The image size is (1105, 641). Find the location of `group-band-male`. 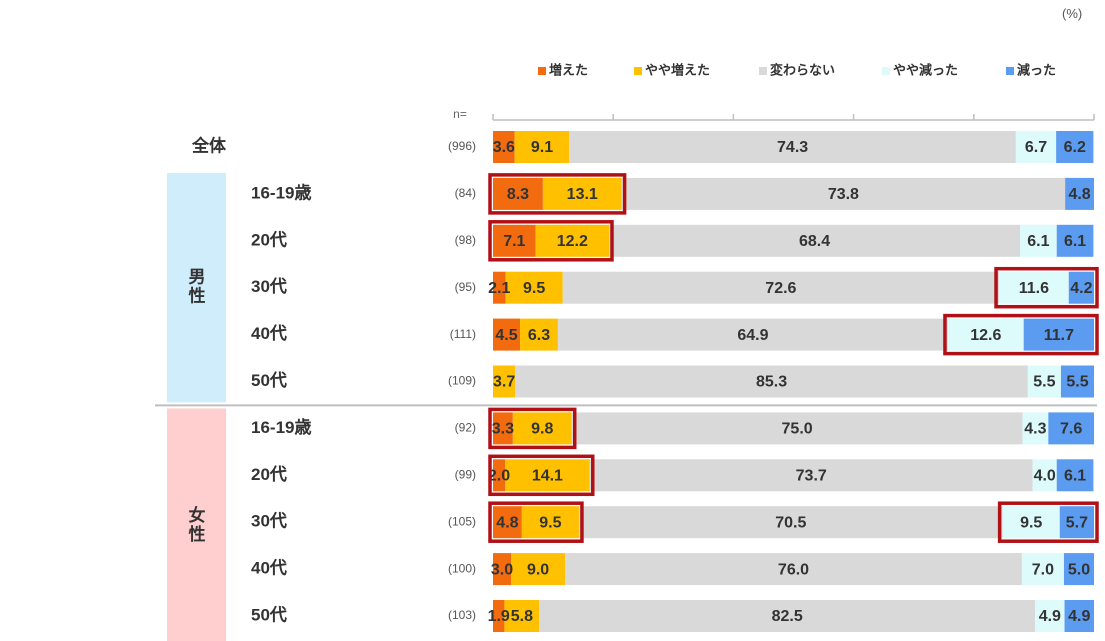

group-band-male is located at coordinates (196, 287).